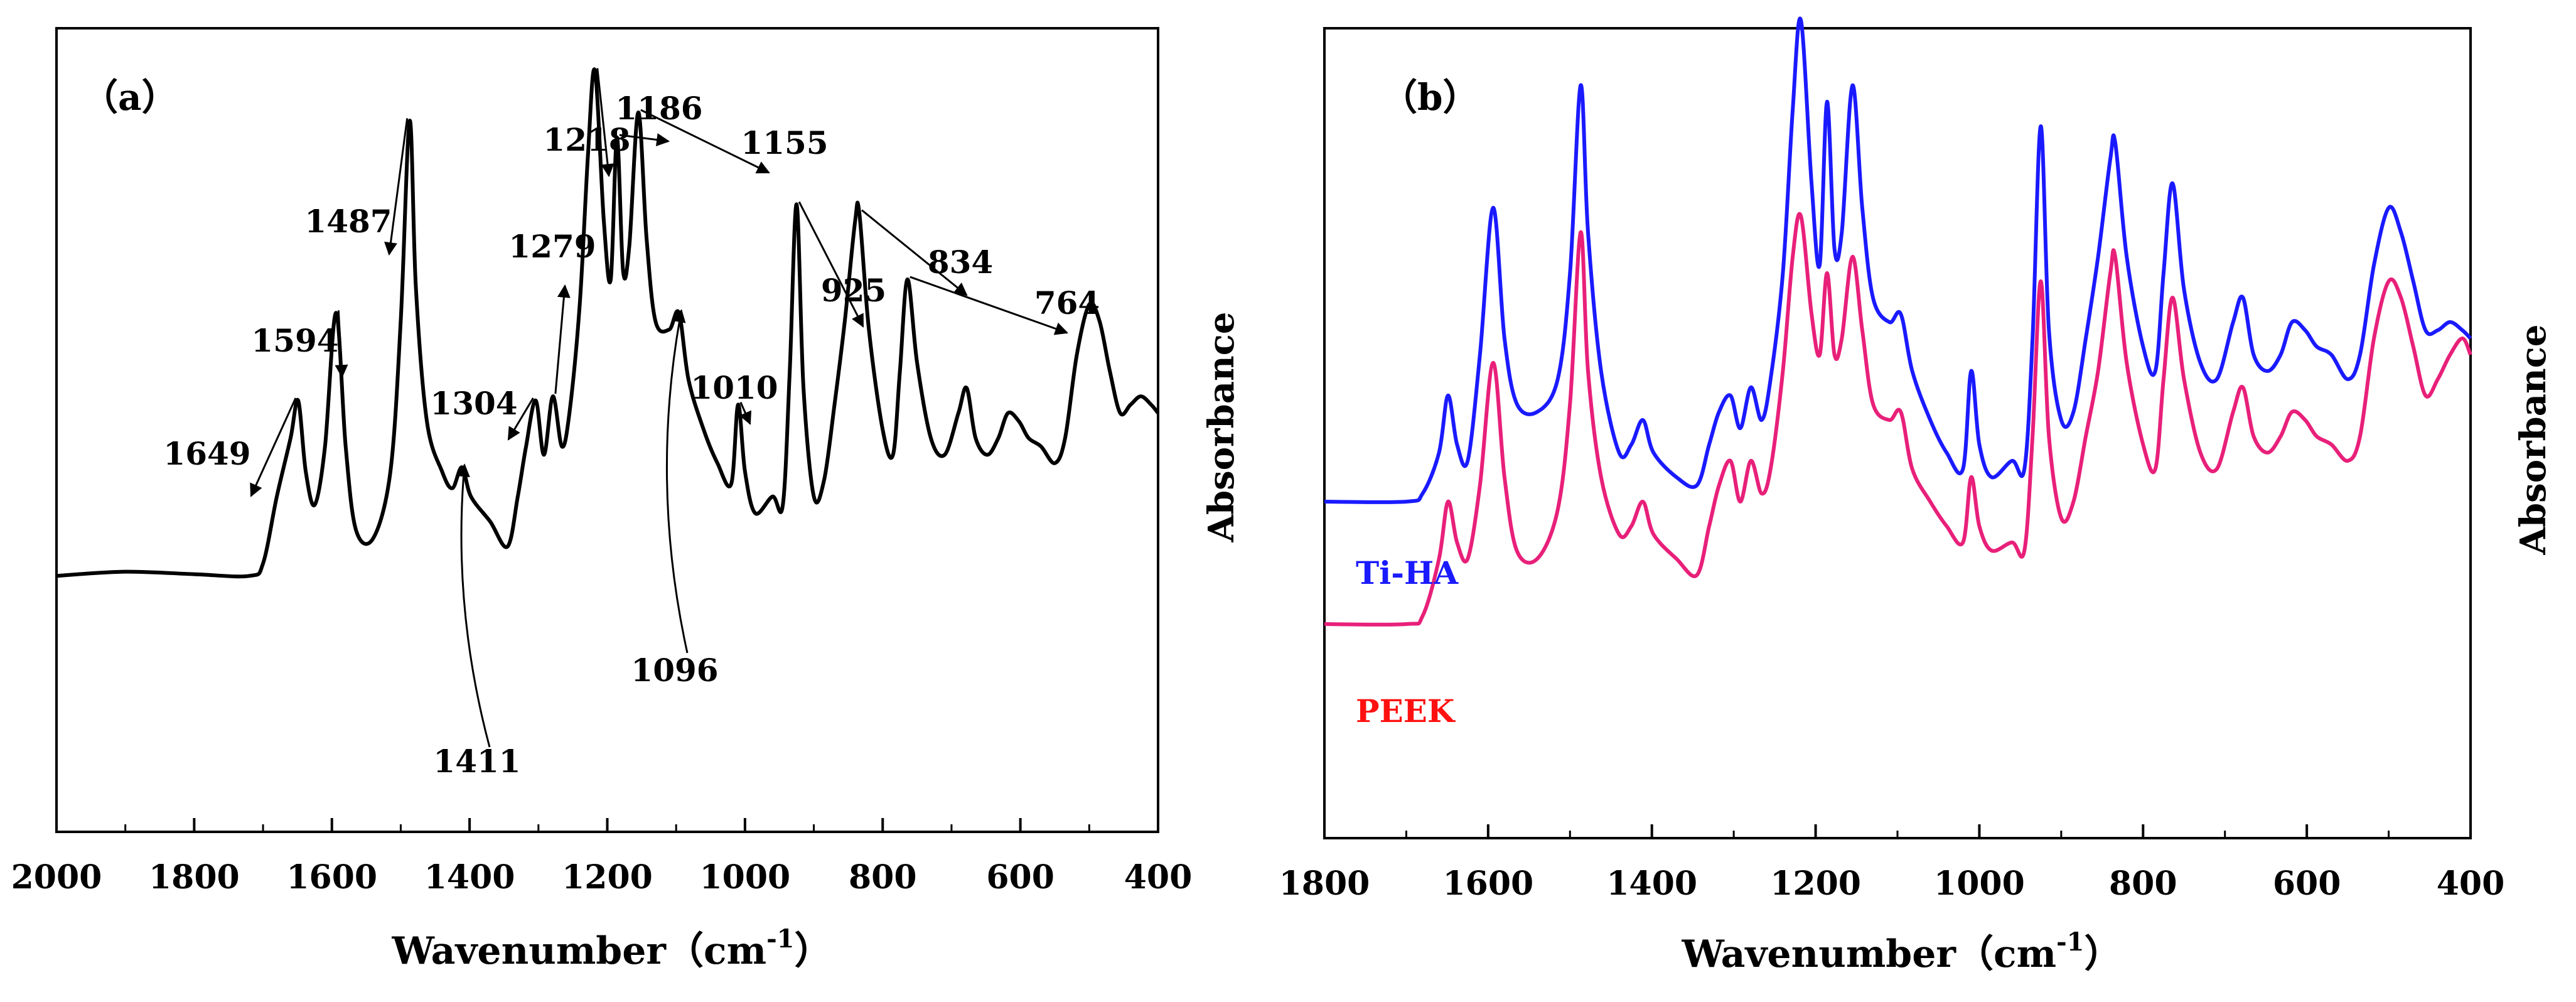 Image resolution: width=2576 pixels, height=1002 pixels. Describe the element at coordinates (130, 98) in the screenshot. I see `panel-label-a: （a）` at that location.